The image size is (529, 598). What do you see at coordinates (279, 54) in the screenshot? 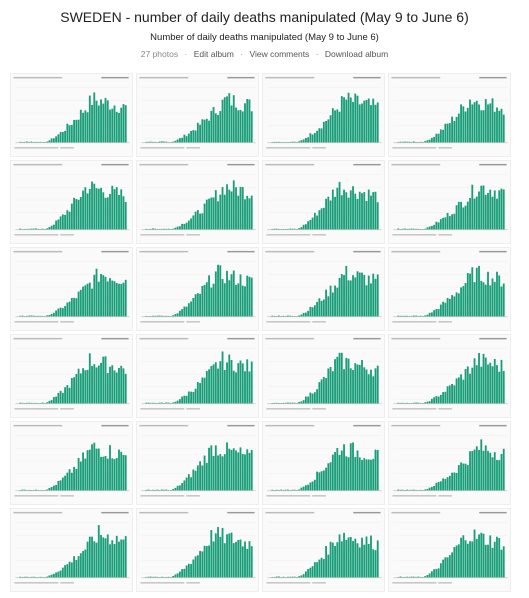
I see `view-comments-link: View comments` at bounding box center [279, 54].